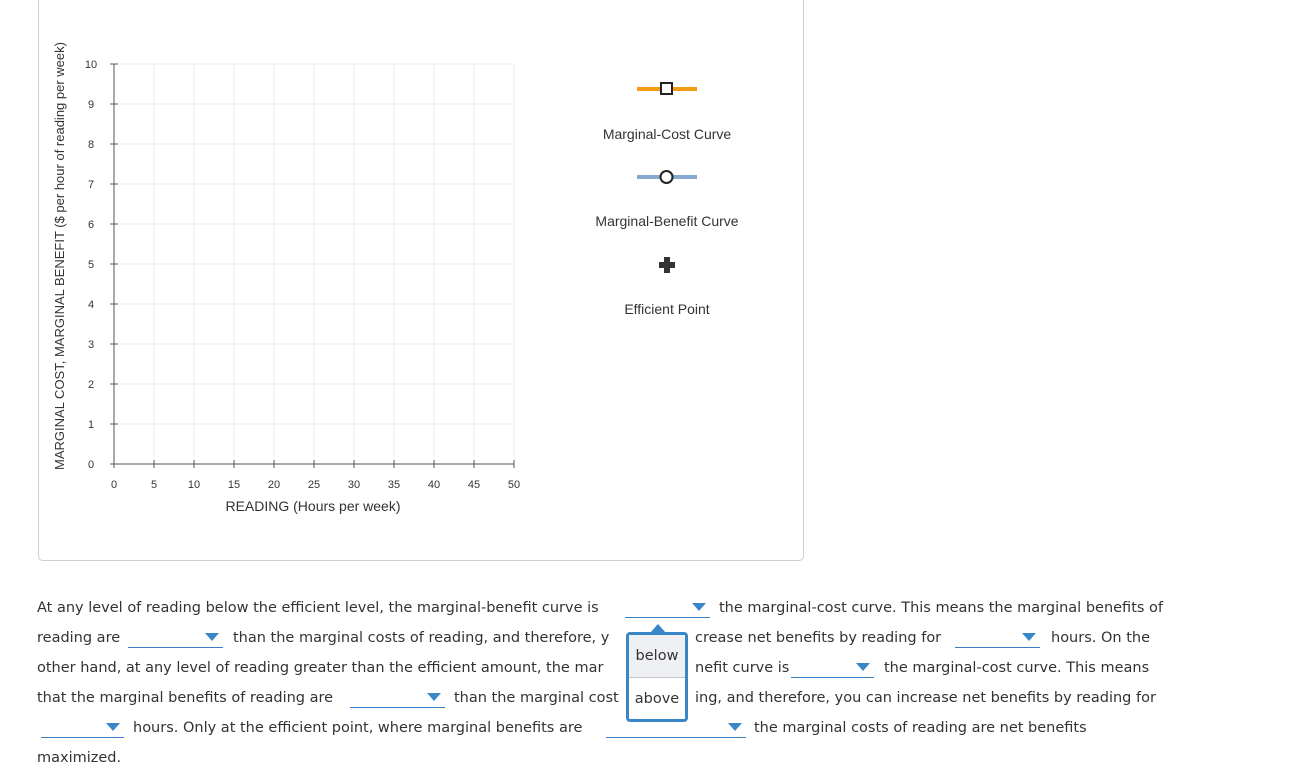 The image size is (1301, 773). What do you see at coordinates (434, 485) in the screenshot?
I see `x-tick-label: 40` at bounding box center [434, 485].